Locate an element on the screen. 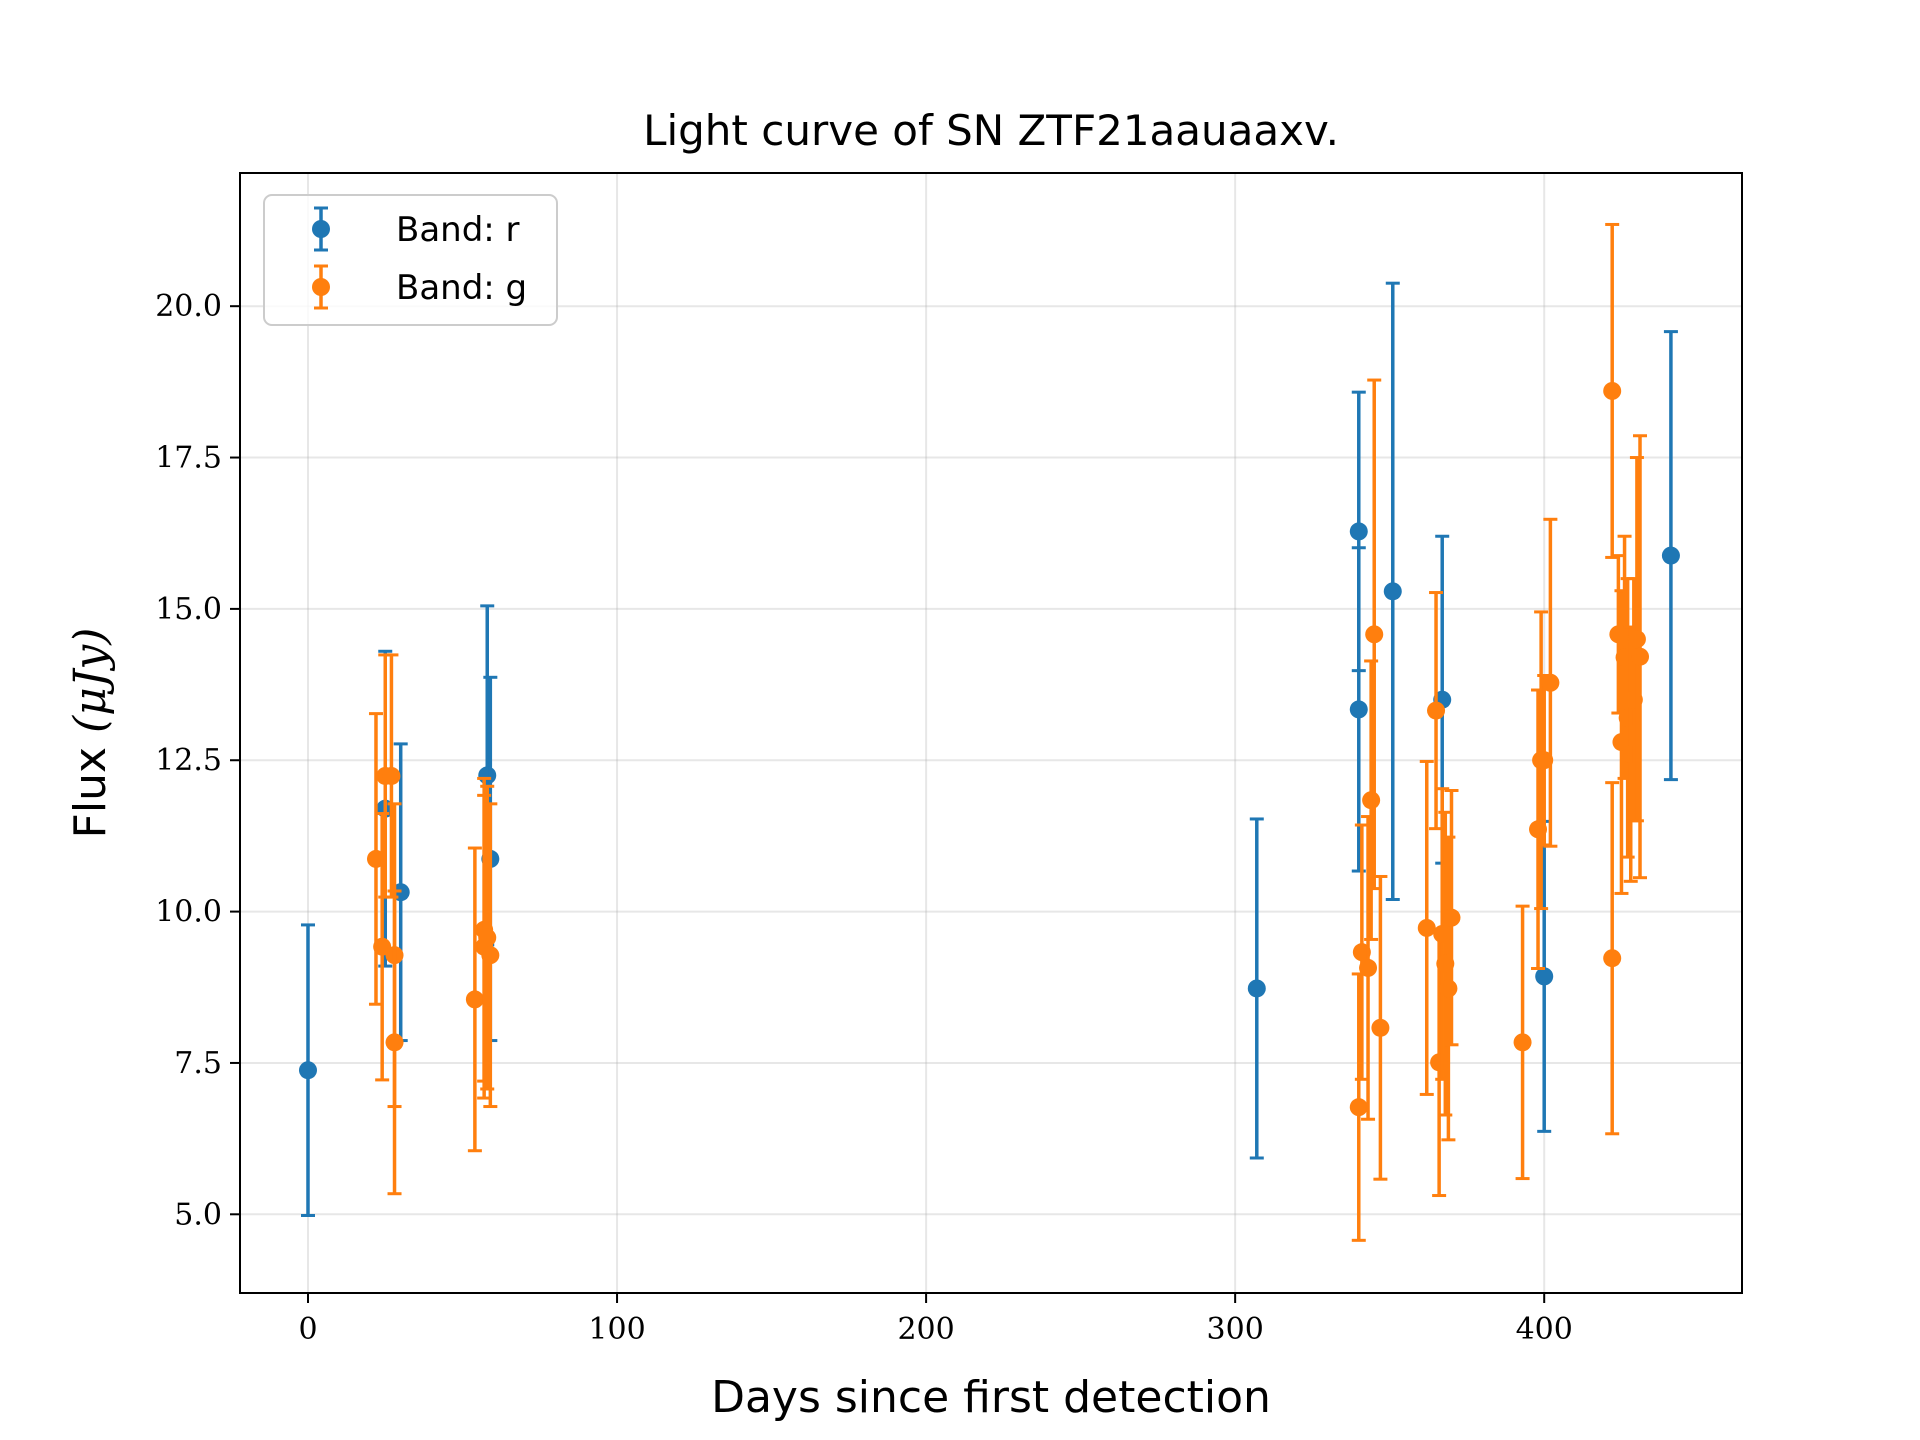 The height and width of the screenshot is (1440, 1920). x-tick-label: 200 is located at coordinates (925, 1329).